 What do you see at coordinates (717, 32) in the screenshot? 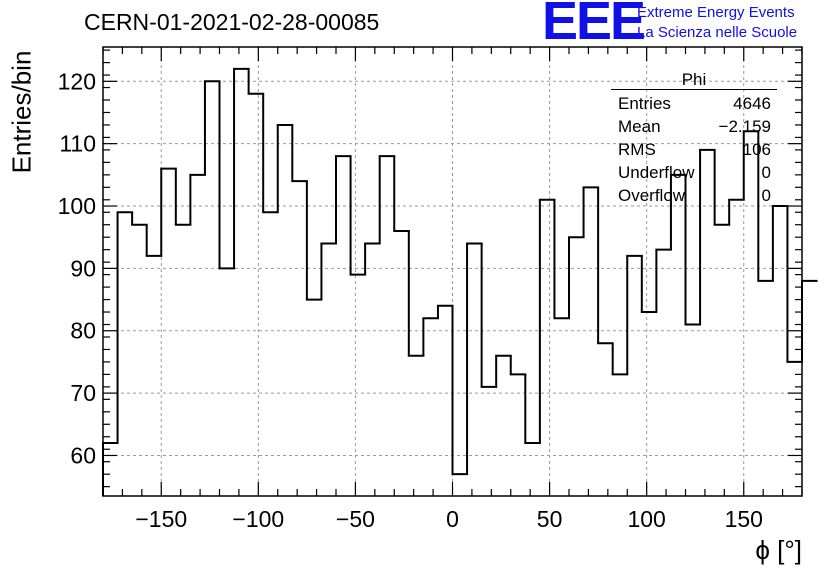
I see `logo-subtitle-line2: La Scienza nelle Scuole` at bounding box center [717, 32].